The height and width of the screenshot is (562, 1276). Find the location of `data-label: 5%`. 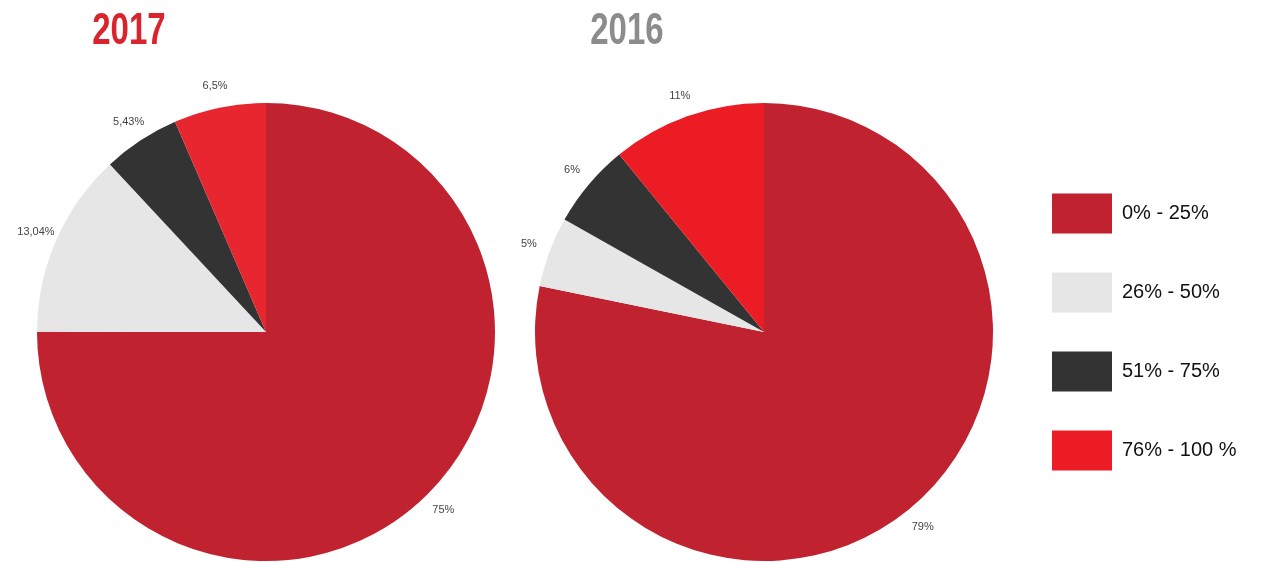

data-label: 5% is located at coordinates (529, 243).